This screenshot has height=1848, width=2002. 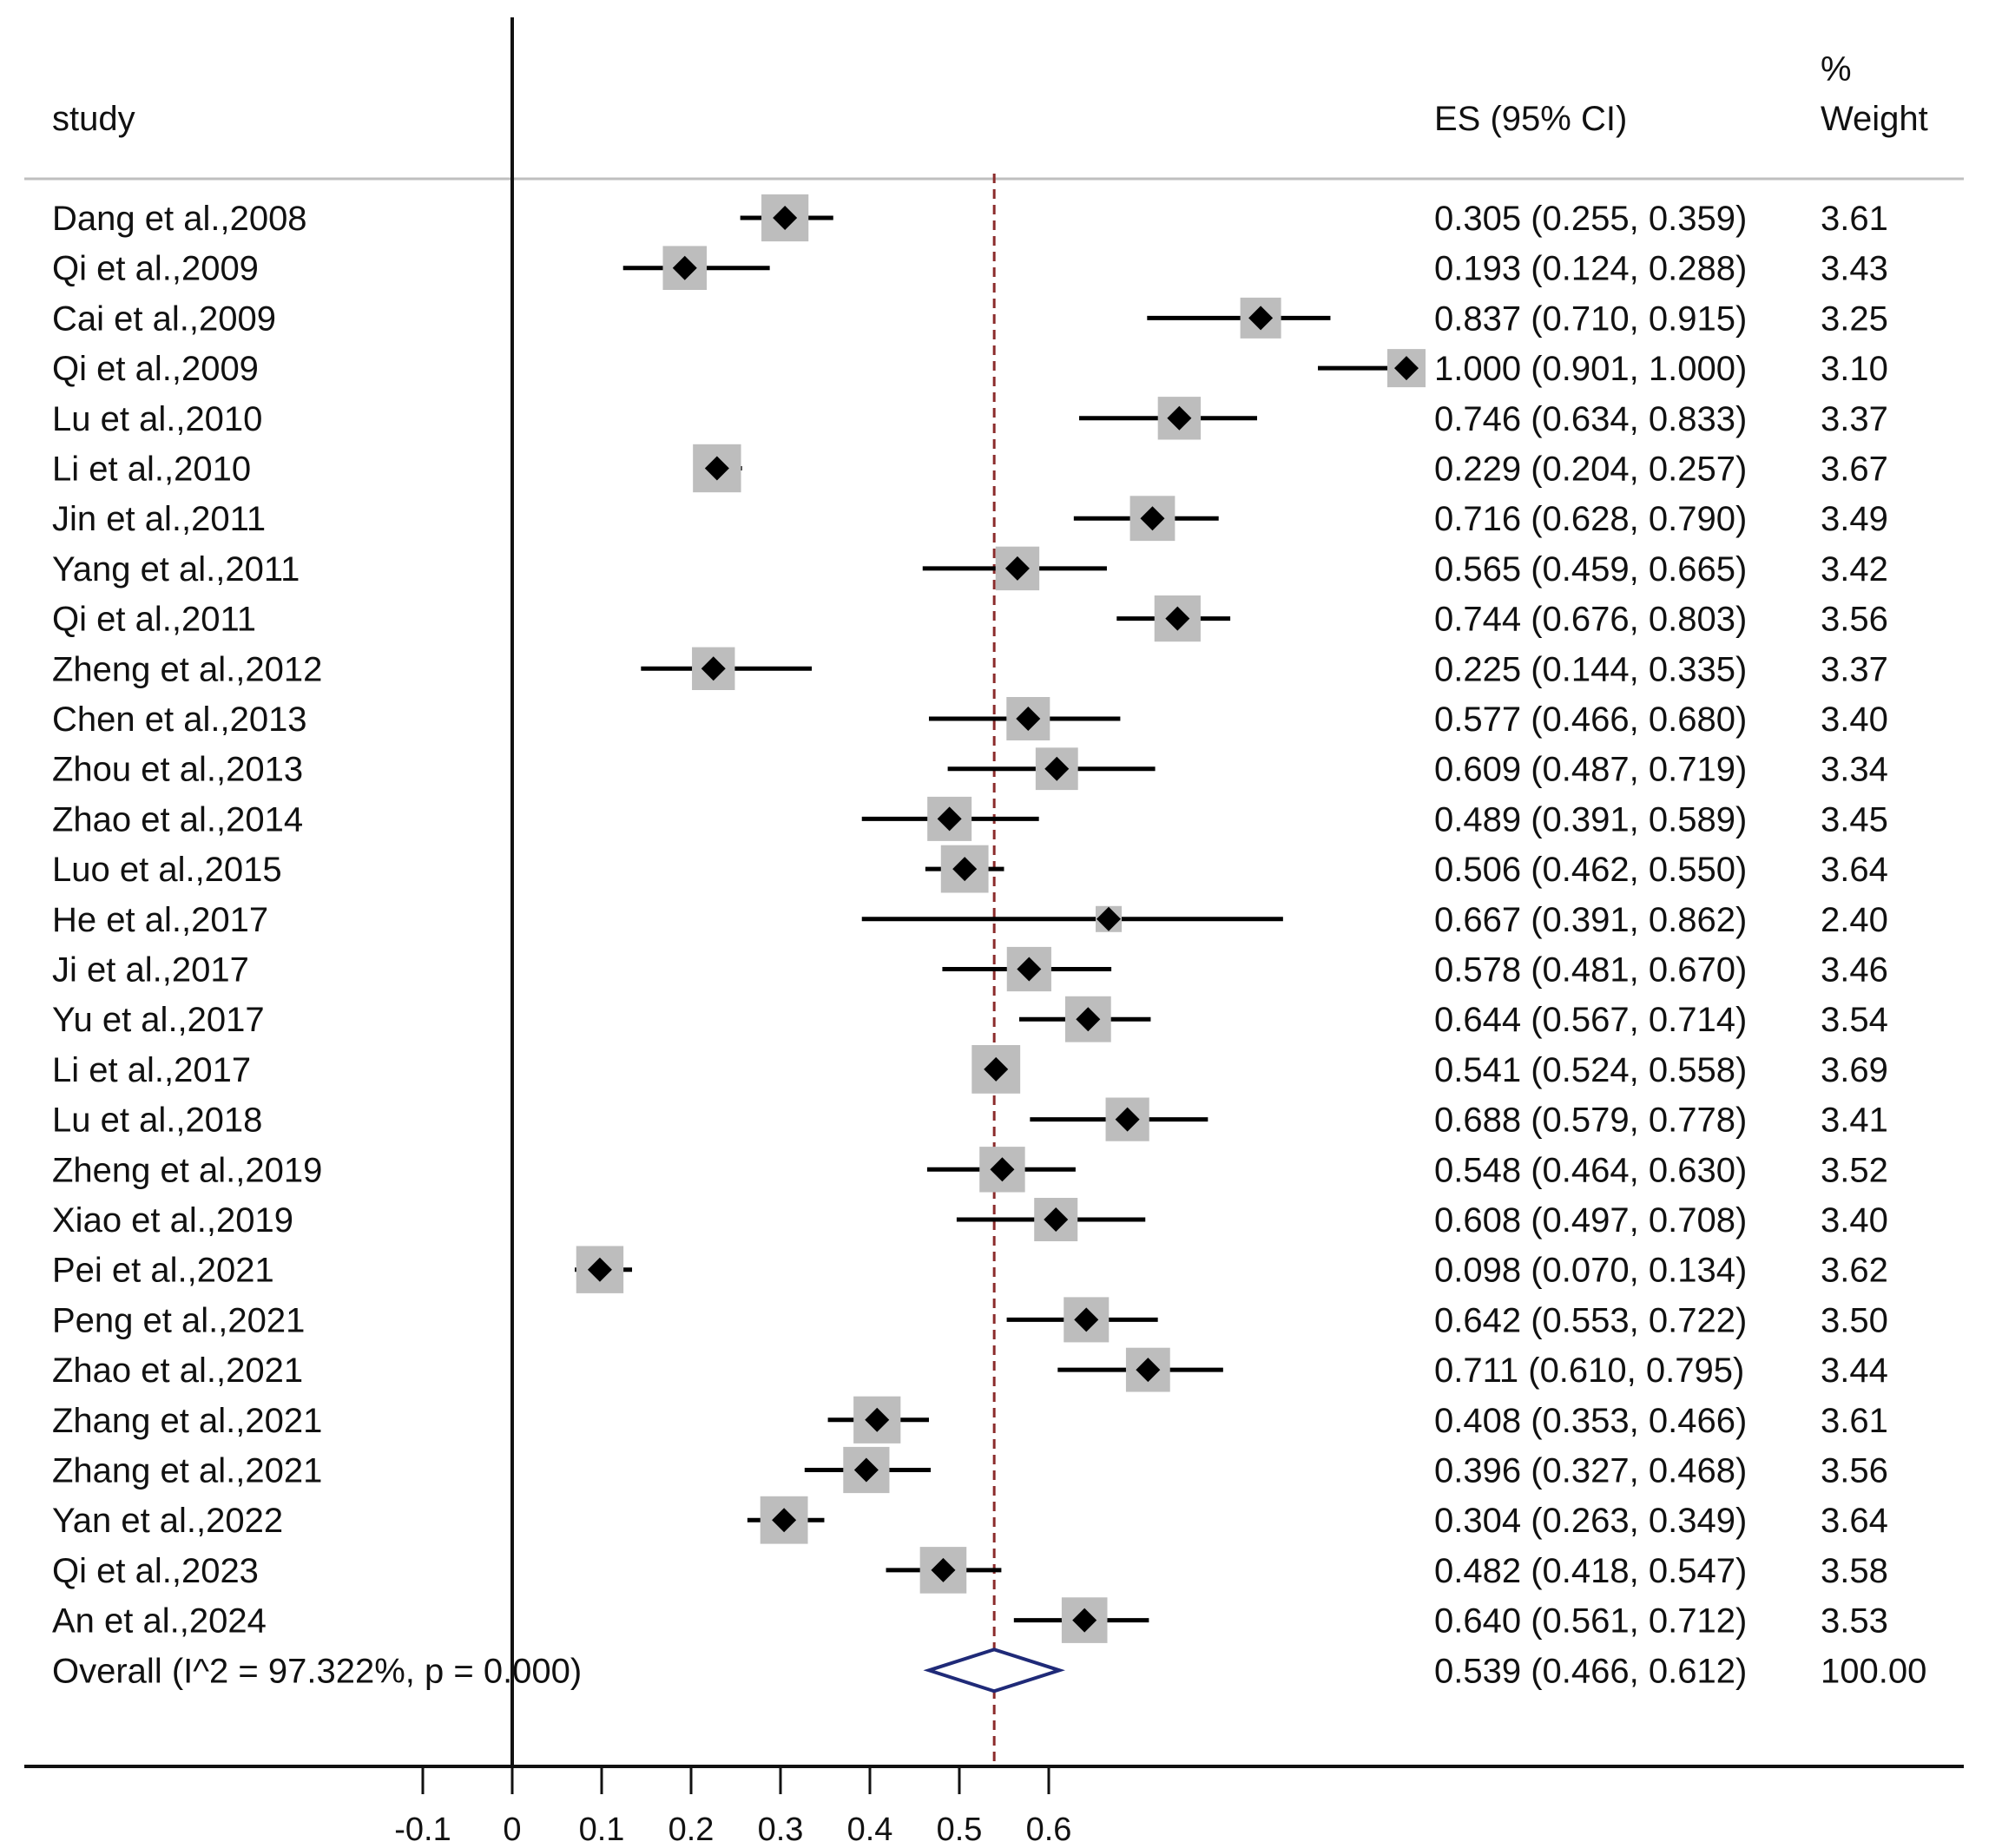 I want to click on es-ci-value: 0.548 (0.464, 0.630), so click(x=1590, y=1170).